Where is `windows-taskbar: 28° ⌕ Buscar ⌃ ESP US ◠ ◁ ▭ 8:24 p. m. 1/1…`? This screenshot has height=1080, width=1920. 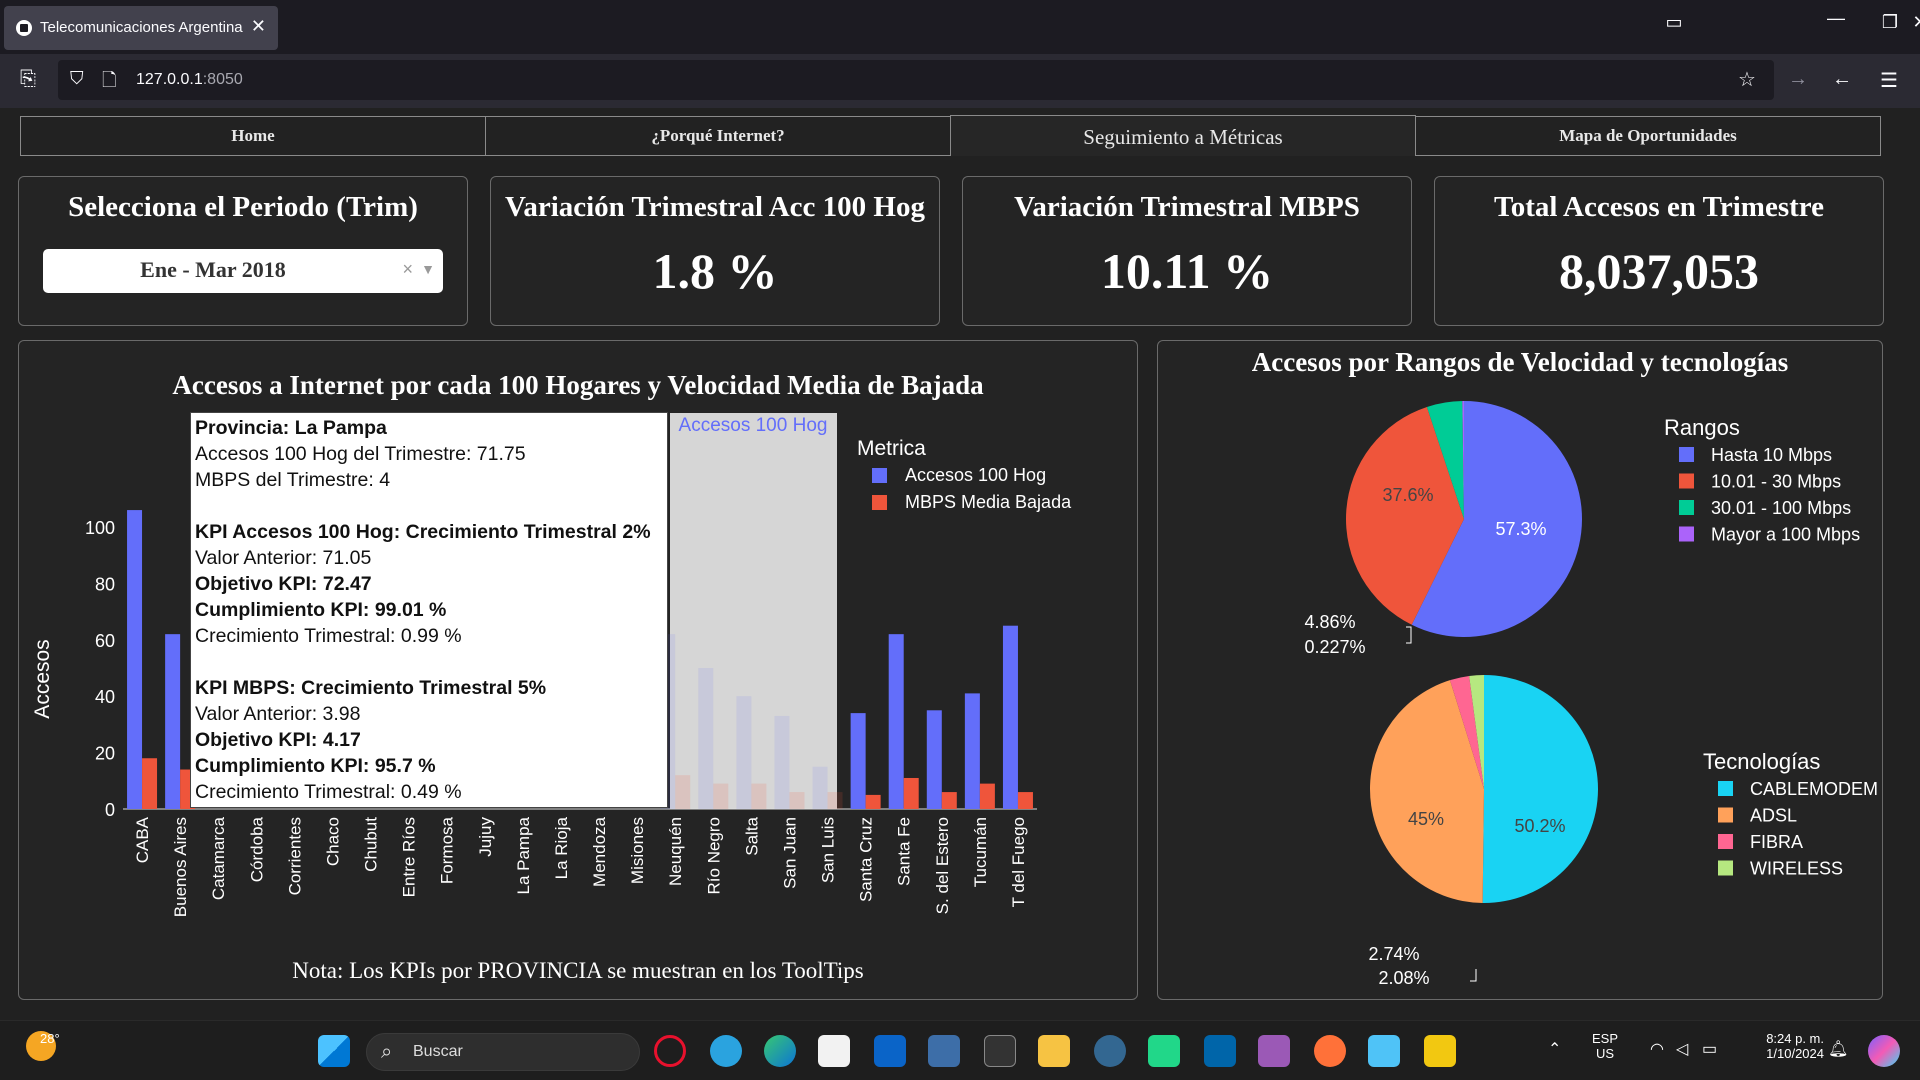
windows-taskbar: 28° ⌕ Buscar ⌃ ESP US ◠ ◁ ▭ 8:24 p. m. 1/1… is located at coordinates (960, 1050).